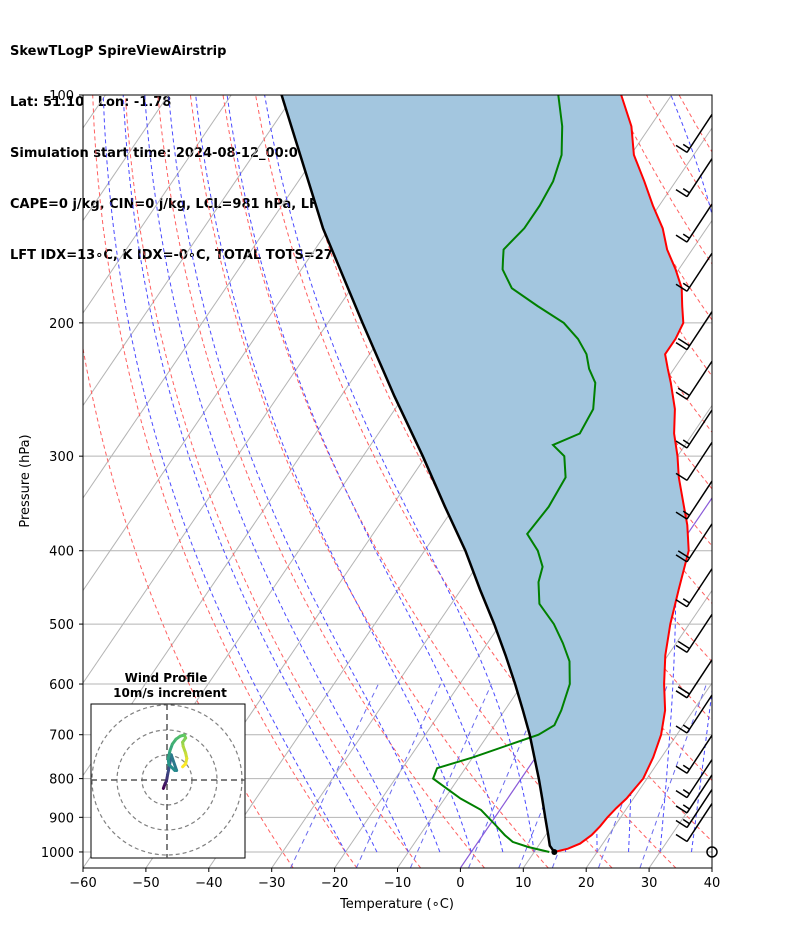 This screenshot has width=794, height=937. What do you see at coordinates (91, 102) in the screenshot?
I see `location-coordinates: Lat: 51.10 Lon: -1.78` at bounding box center [91, 102].